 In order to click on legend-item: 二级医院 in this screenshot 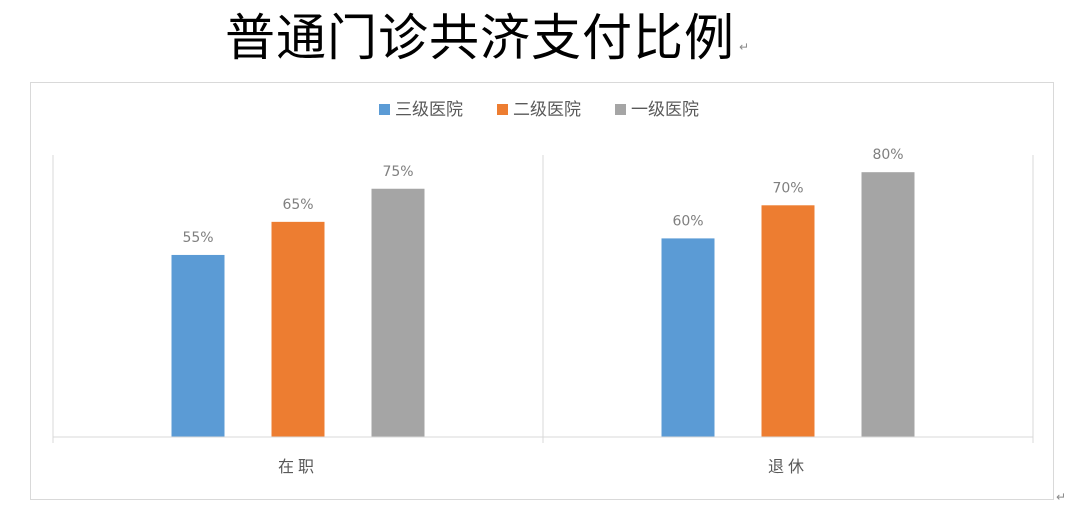, I will do `click(539, 110)`.